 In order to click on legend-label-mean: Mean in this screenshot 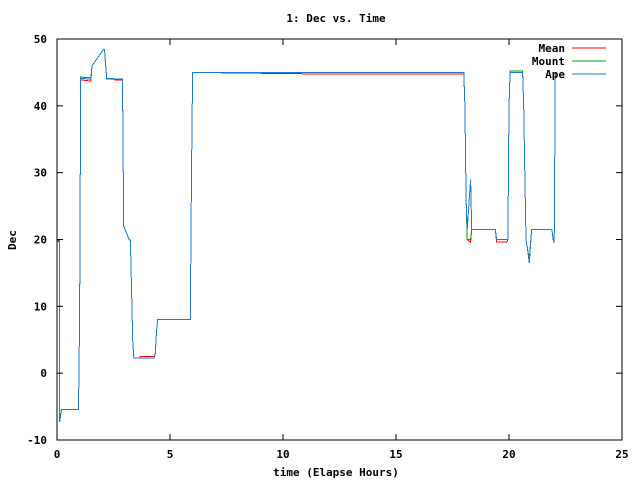, I will do `click(552, 48)`.